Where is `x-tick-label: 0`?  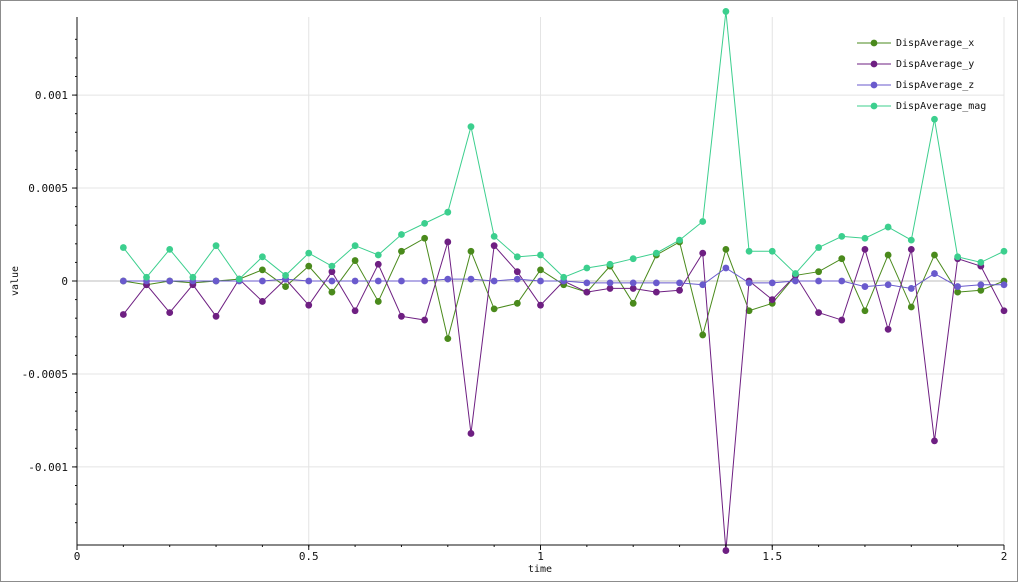
x-tick-label: 0 is located at coordinates (77, 556).